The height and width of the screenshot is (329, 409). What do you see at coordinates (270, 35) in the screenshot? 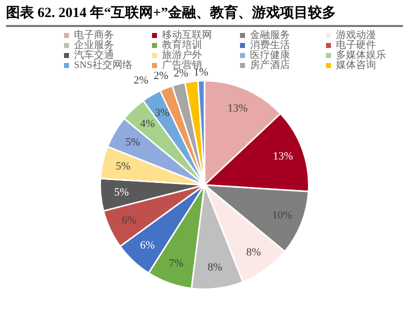
I see `legend-label: 金融服务` at bounding box center [270, 35].